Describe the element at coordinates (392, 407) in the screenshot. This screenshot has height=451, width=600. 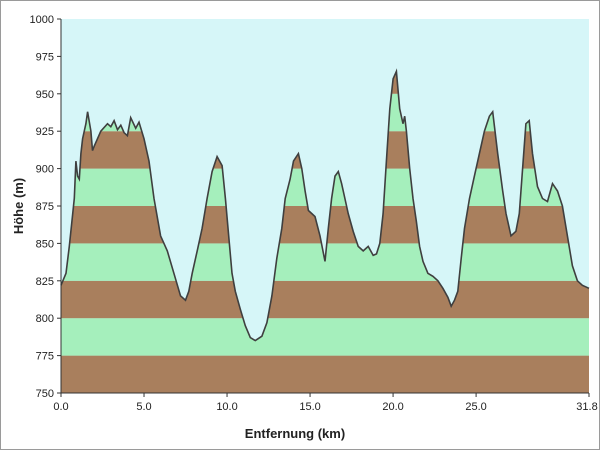
I see `x-tick-label: 20.0` at that location.